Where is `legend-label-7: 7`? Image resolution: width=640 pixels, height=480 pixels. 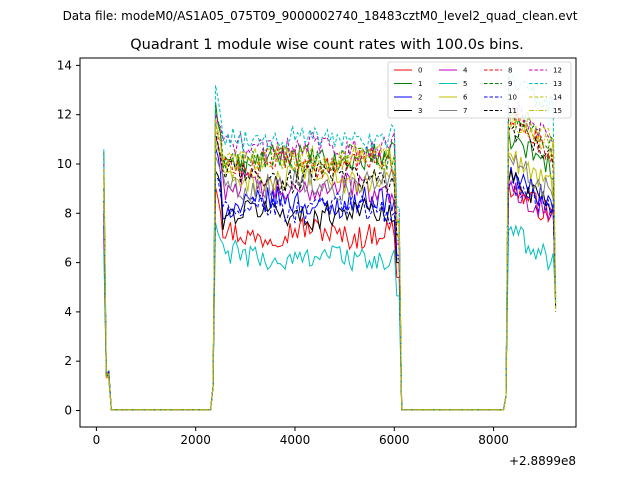 legend-label-7: 7 is located at coordinates (465, 111).